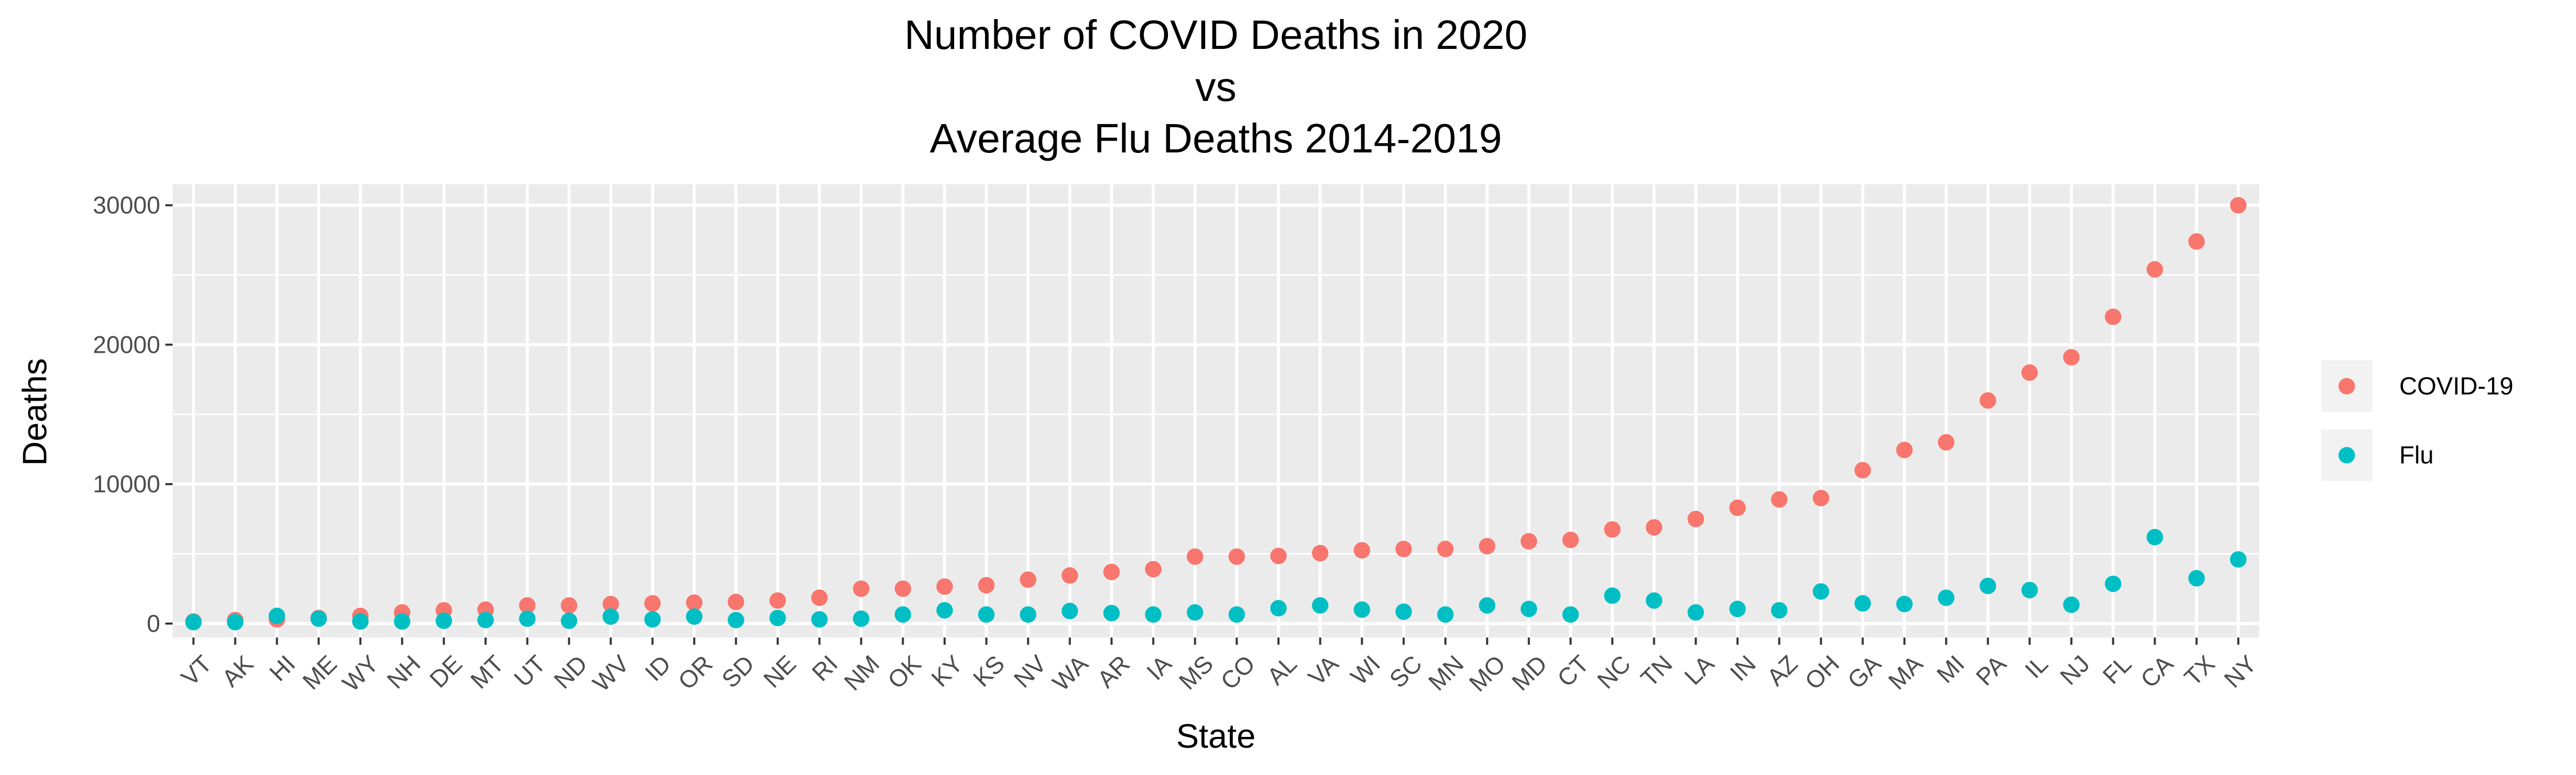  Describe the element at coordinates (2157, 671) in the screenshot. I see `x-tick-label: CA` at that location.